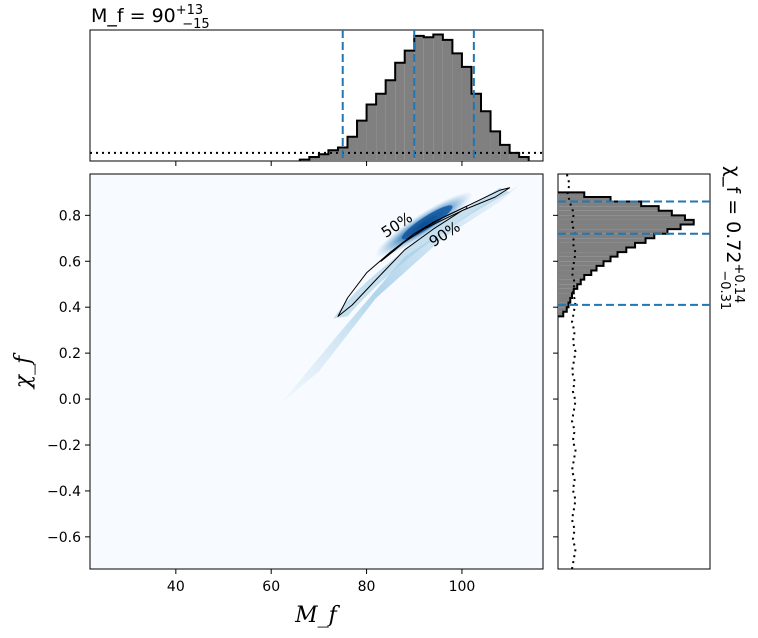  I want to click on density-core-inner, so click(427, 222).